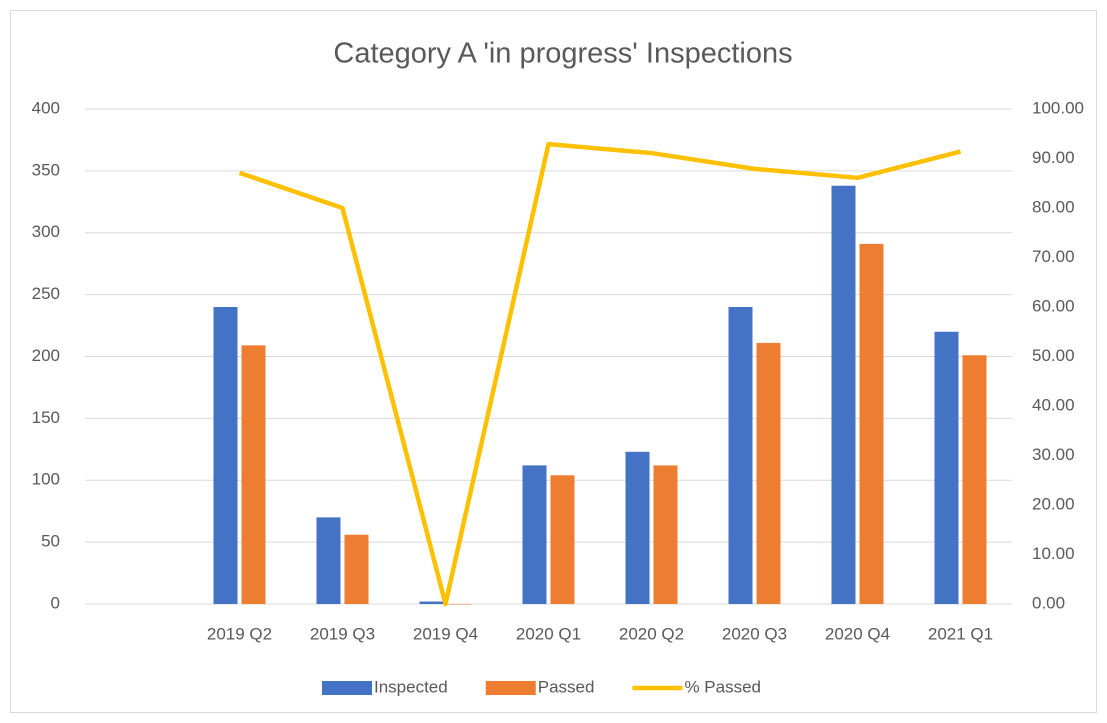  What do you see at coordinates (46, 293) in the screenshot?
I see `y-tick-label: 250` at bounding box center [46, 293].